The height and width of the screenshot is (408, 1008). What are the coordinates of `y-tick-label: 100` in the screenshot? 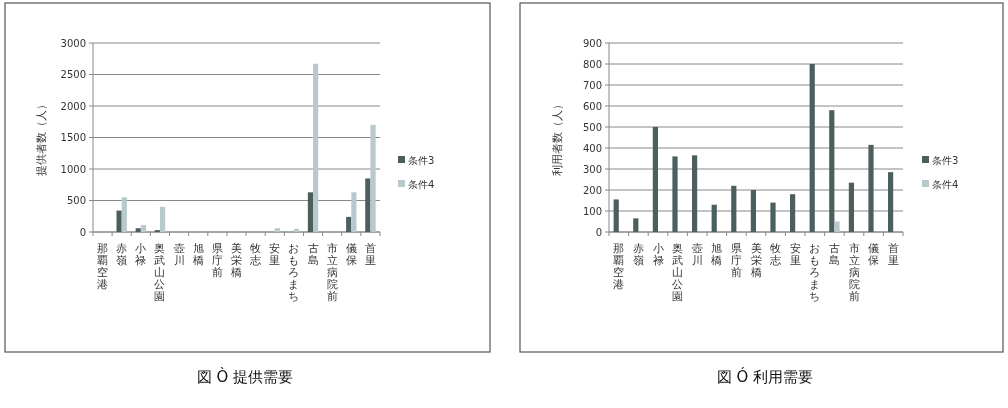 It's located at (592, 211).